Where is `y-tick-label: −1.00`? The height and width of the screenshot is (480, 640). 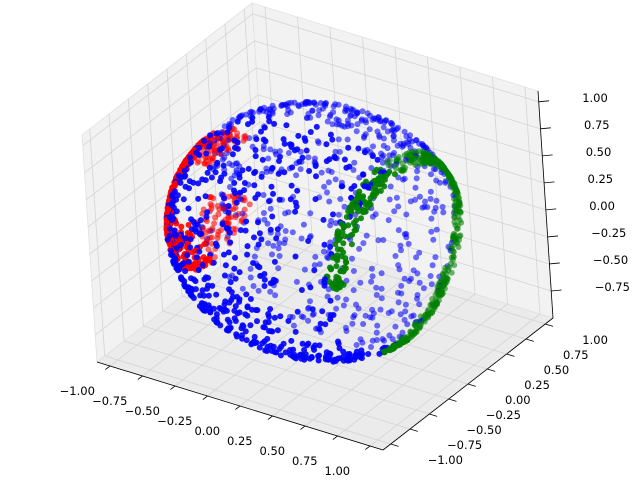
y-tick-label: −1.00 is located at coordinates (445, 460).